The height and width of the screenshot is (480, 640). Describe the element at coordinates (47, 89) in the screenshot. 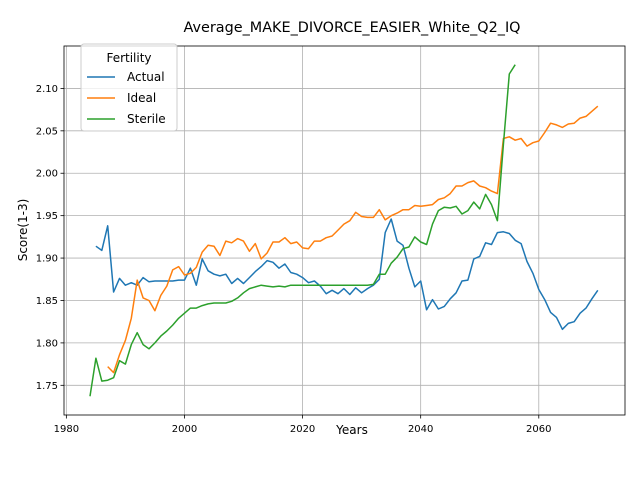

I see `y-tick-label: 2.10` at that location.